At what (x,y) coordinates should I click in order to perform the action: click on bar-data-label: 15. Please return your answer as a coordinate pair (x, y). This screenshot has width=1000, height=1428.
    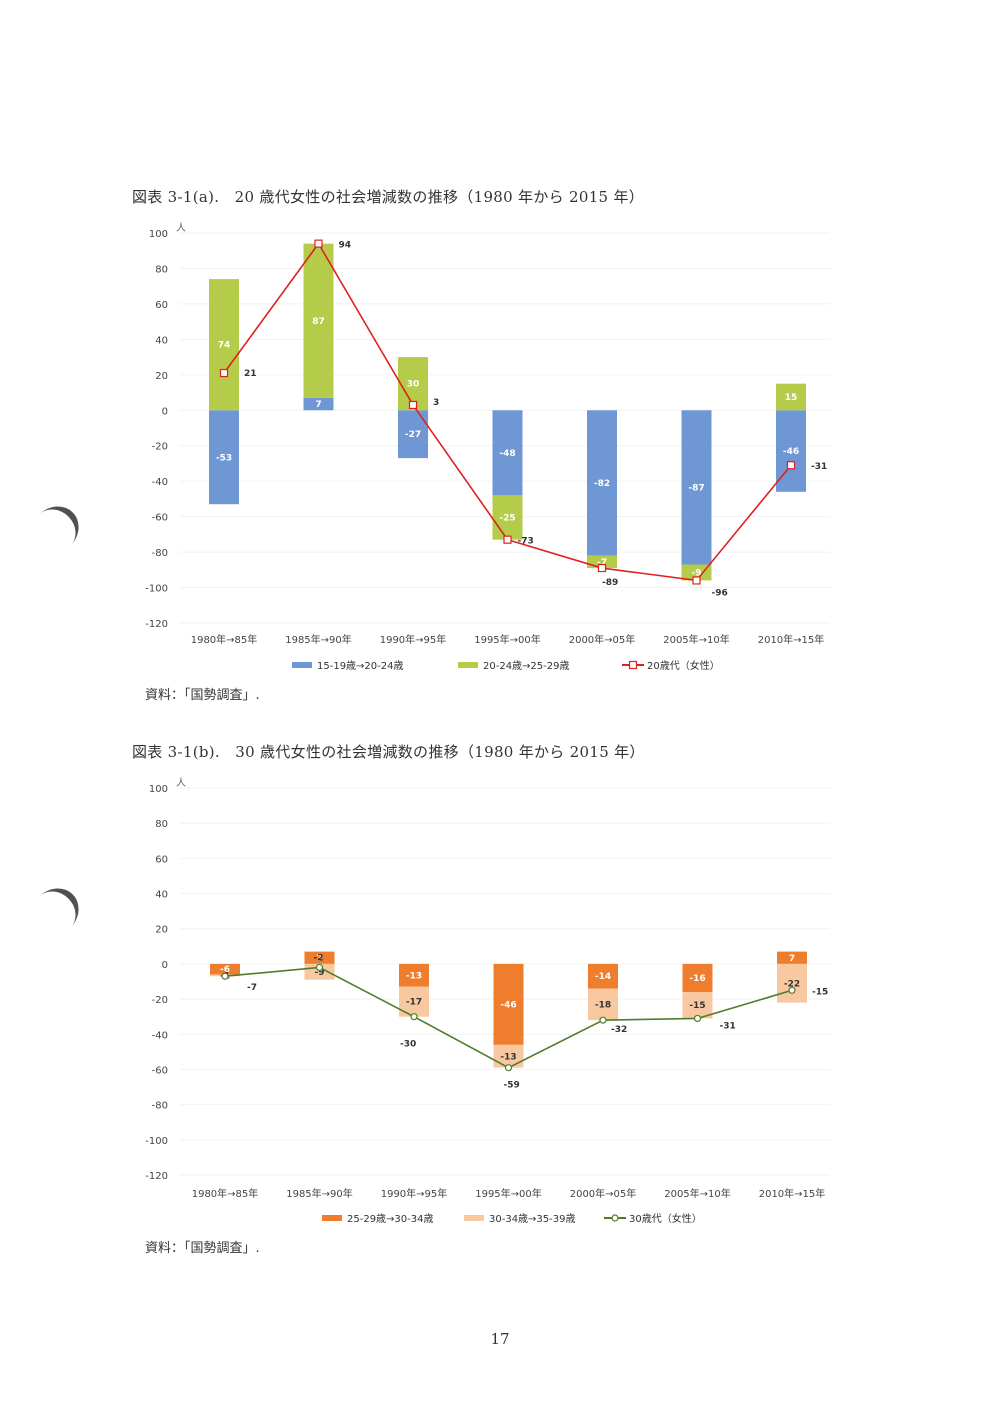
    Looking at the image, I should click on (791, 398).